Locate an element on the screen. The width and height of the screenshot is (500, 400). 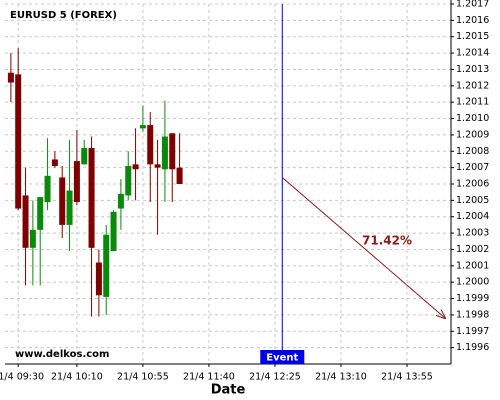
y-tick-label: 1.1998 is located at coordinates (472, 314).